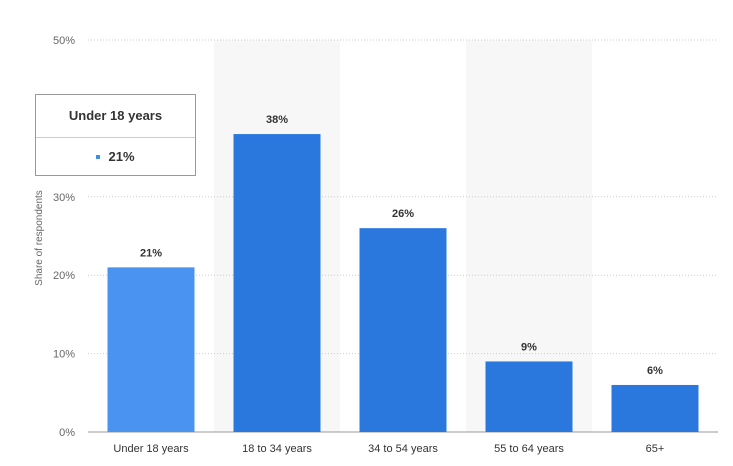 The image size is (733, 466). Describe the element at coordinates (67, 433) in the screenshot. I see `y-tick-label: 0%` at that location.